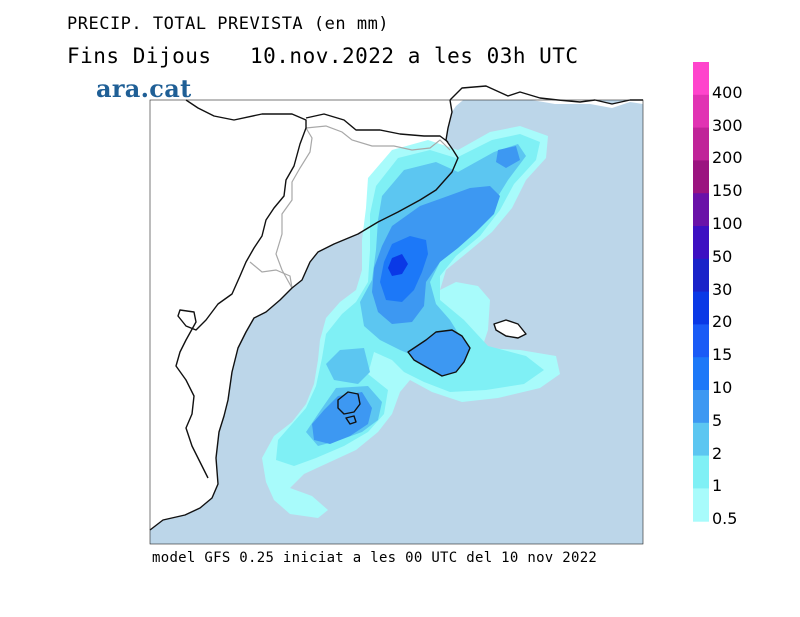 Image resolution: width=800 pixels, height=617 pixels. What do you see at coordinates (727, 223) in the screenshot?
I see `legend-label: 100` at bounding box center [727, 223].